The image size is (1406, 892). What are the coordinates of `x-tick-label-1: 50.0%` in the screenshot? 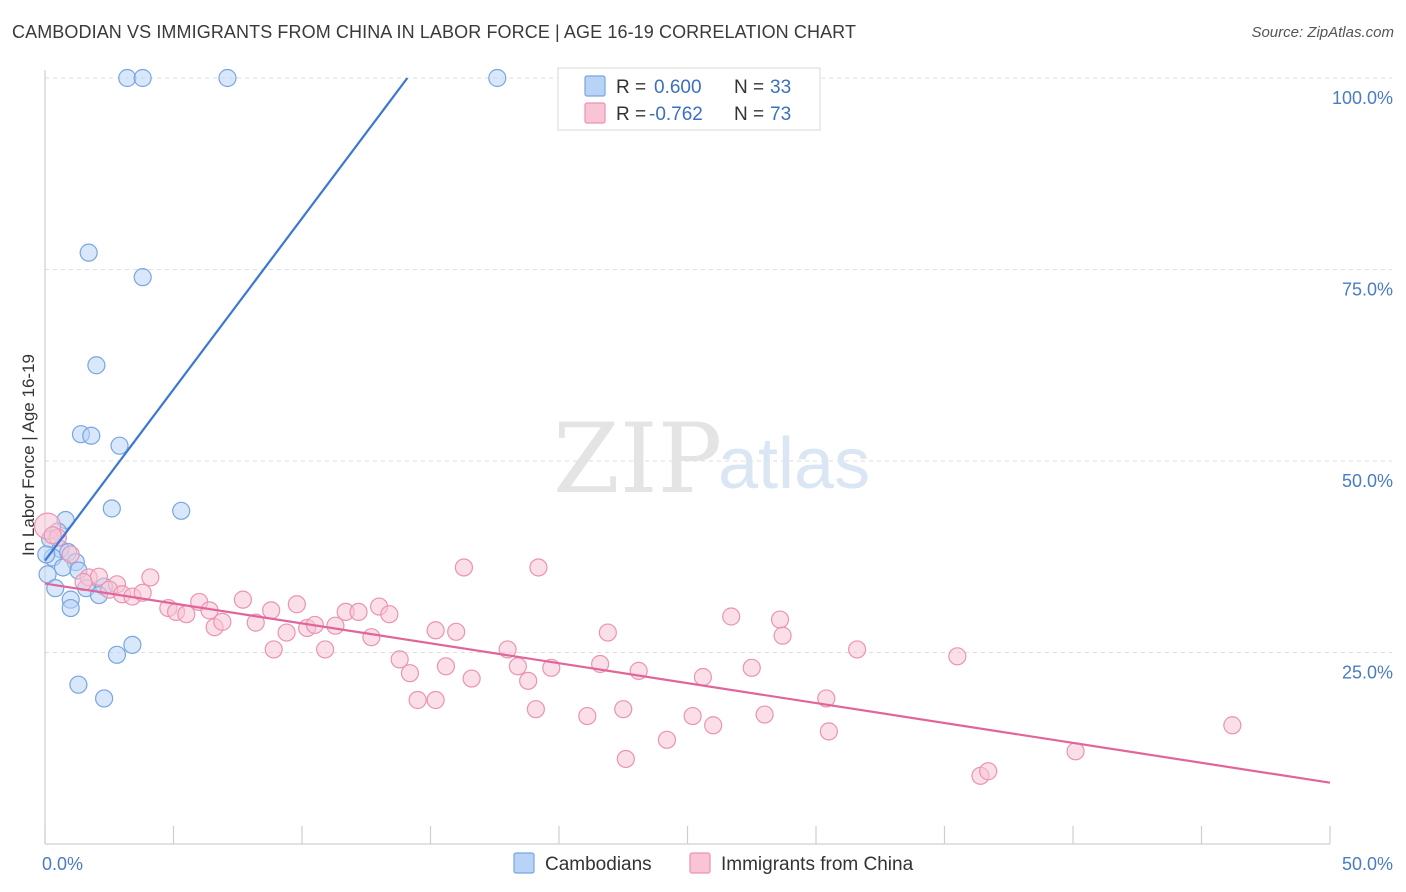 It's located at (1367, 864).